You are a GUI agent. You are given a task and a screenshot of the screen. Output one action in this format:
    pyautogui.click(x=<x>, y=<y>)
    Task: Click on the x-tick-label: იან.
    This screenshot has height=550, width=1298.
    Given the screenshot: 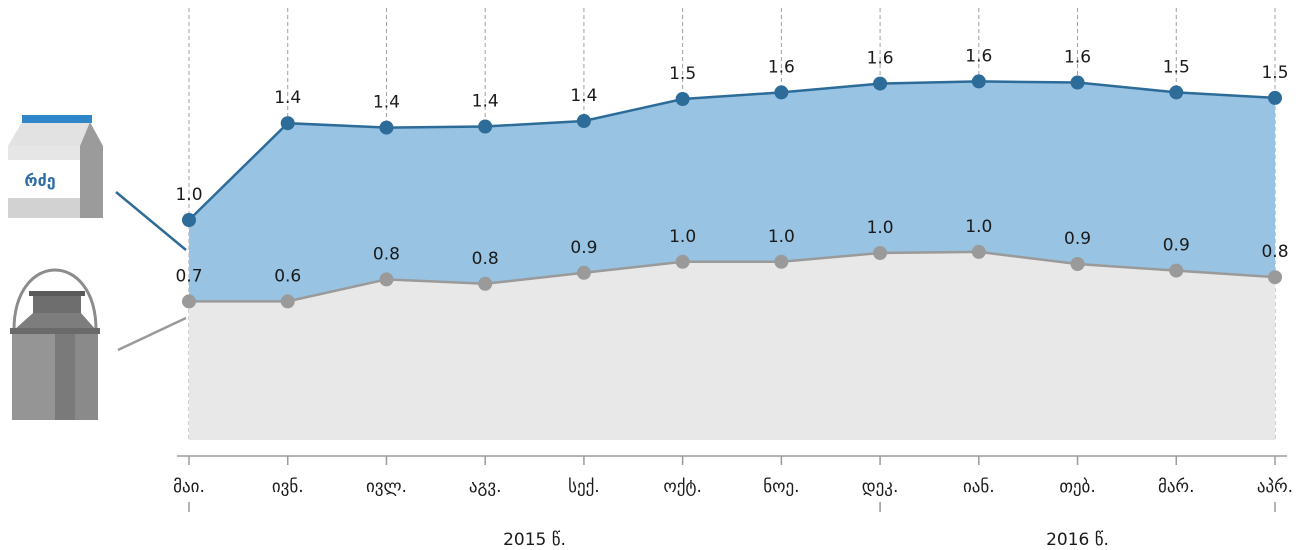 What is the action you would take?
    pyautogui.click(x=979, y=487)
    